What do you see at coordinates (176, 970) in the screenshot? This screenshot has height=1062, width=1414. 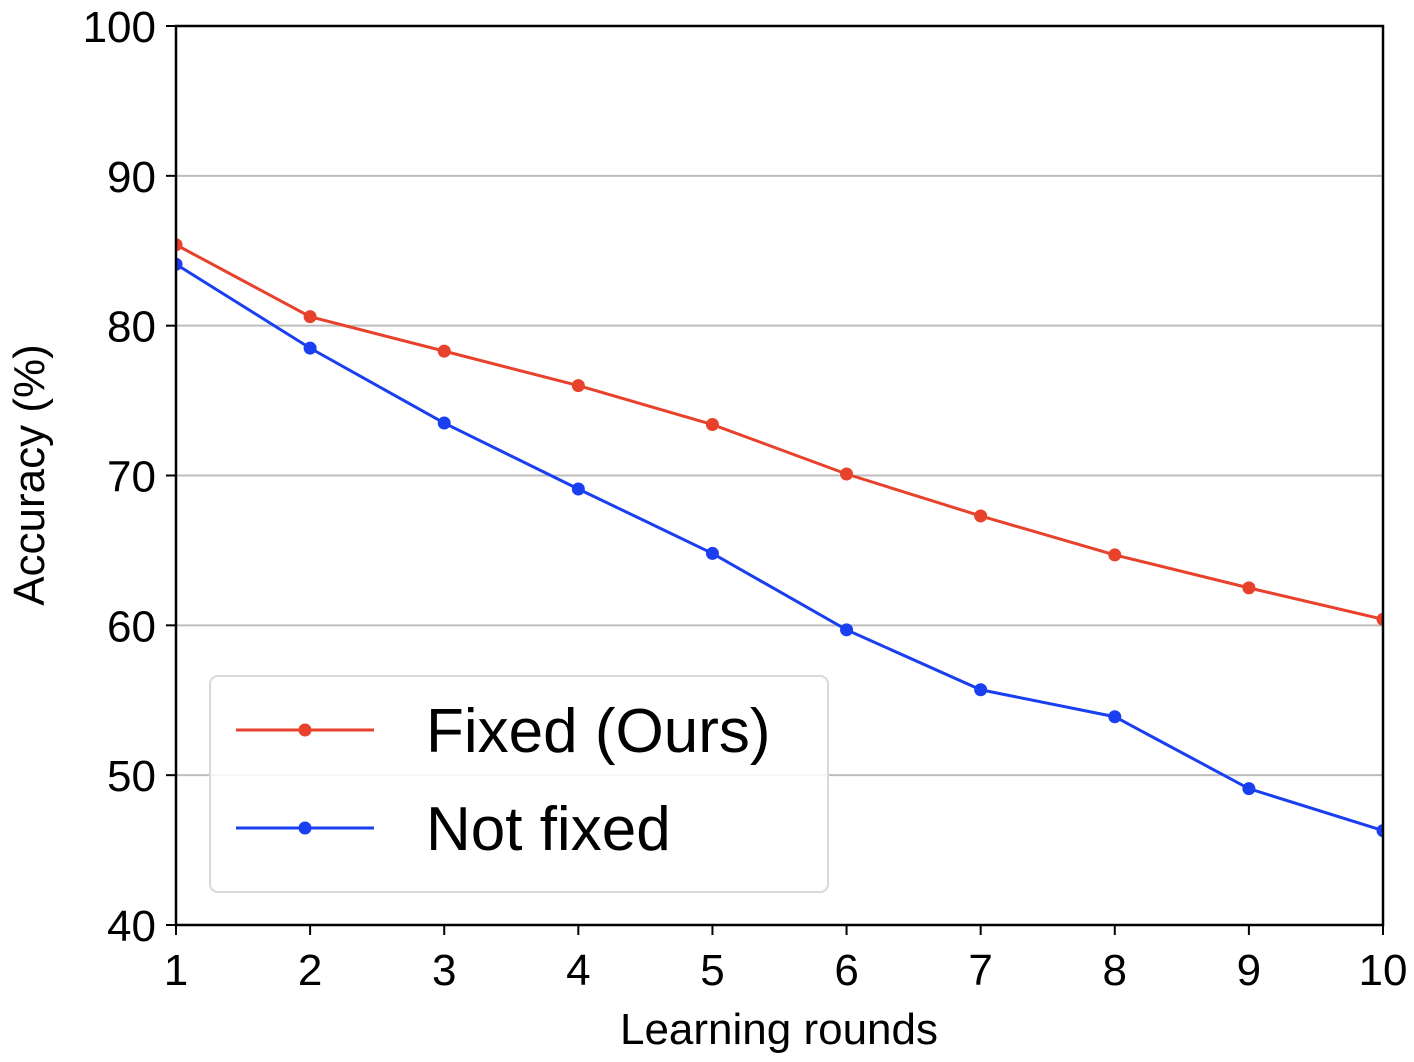 I see `x-tick-label: 1` at bounding box center [176, 970].